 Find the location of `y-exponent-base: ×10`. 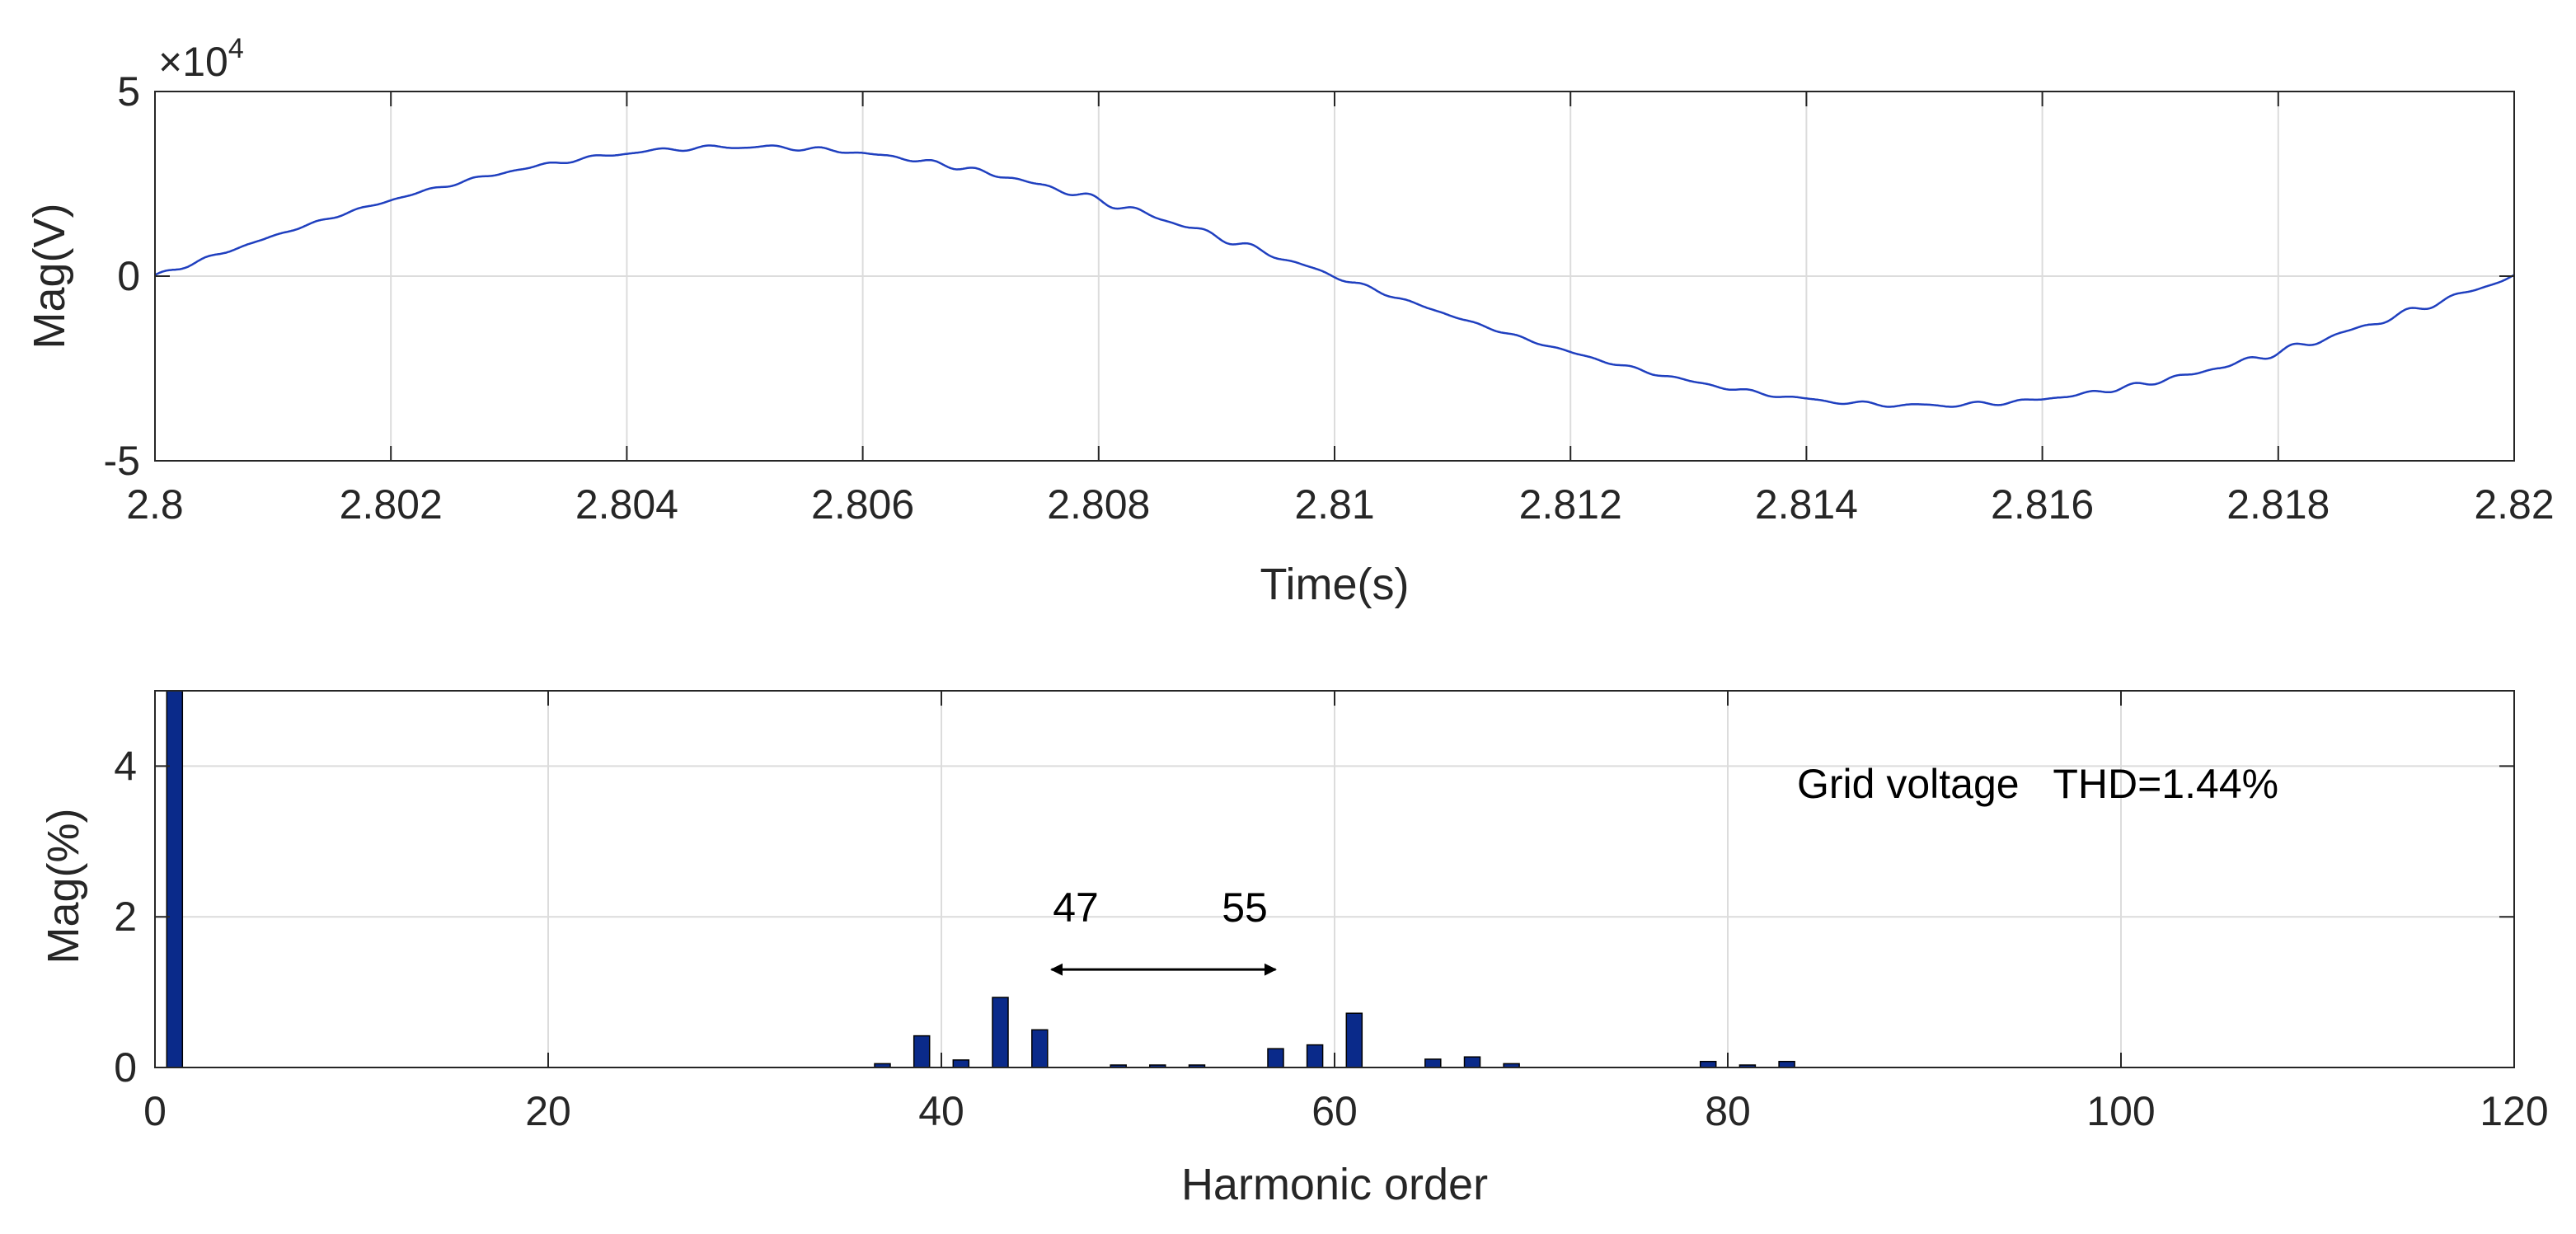

y-exponent-base: ×10 is located at coordinates (193, 62).